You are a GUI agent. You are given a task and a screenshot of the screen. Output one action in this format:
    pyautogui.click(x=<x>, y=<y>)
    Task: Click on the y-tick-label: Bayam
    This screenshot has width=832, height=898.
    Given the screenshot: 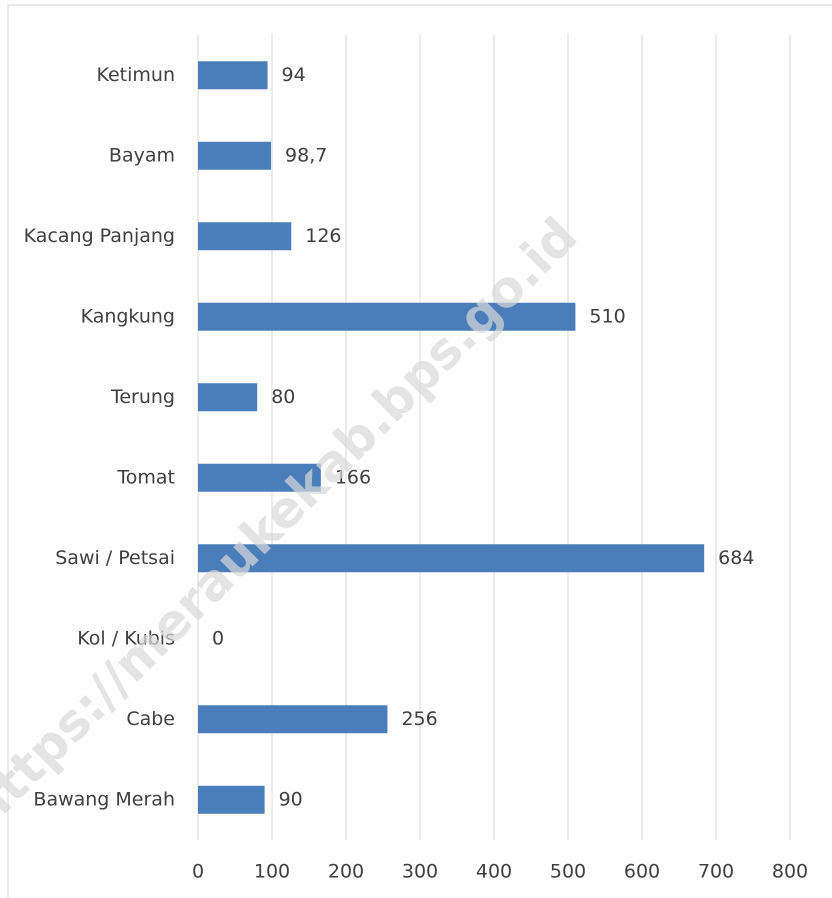 What is the action you would take?
    pyautogui.click(x=142, y=155)
    